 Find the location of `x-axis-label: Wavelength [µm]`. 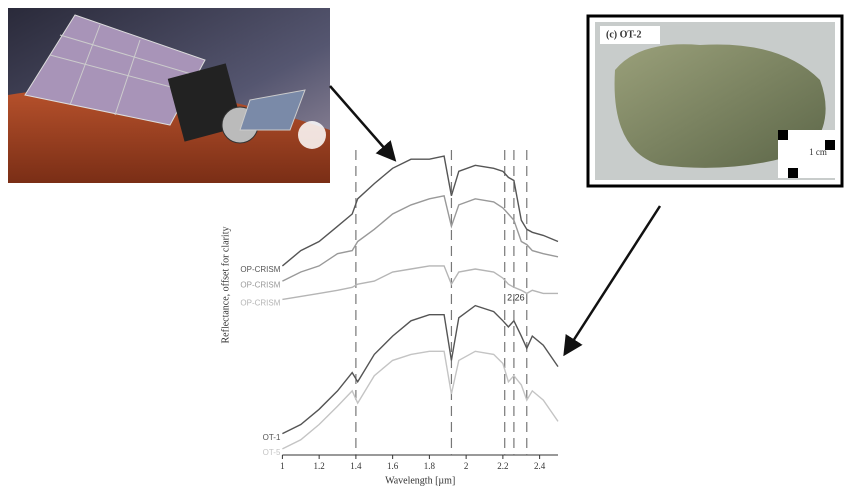

x-axis-label: Wavelength [µm] is located at coordinates (420, 480).